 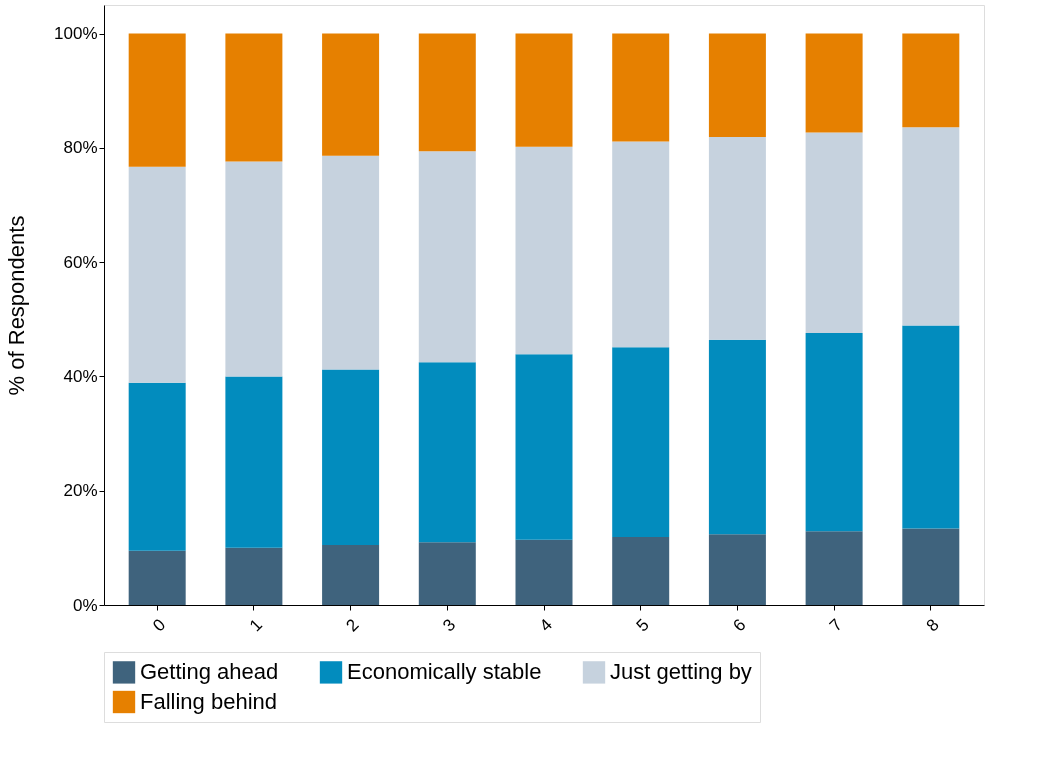 What do you see at coordinates (80, 262) in the screenshot?
I see `y-tick-label: 60%` at bounding box center [80, 262].